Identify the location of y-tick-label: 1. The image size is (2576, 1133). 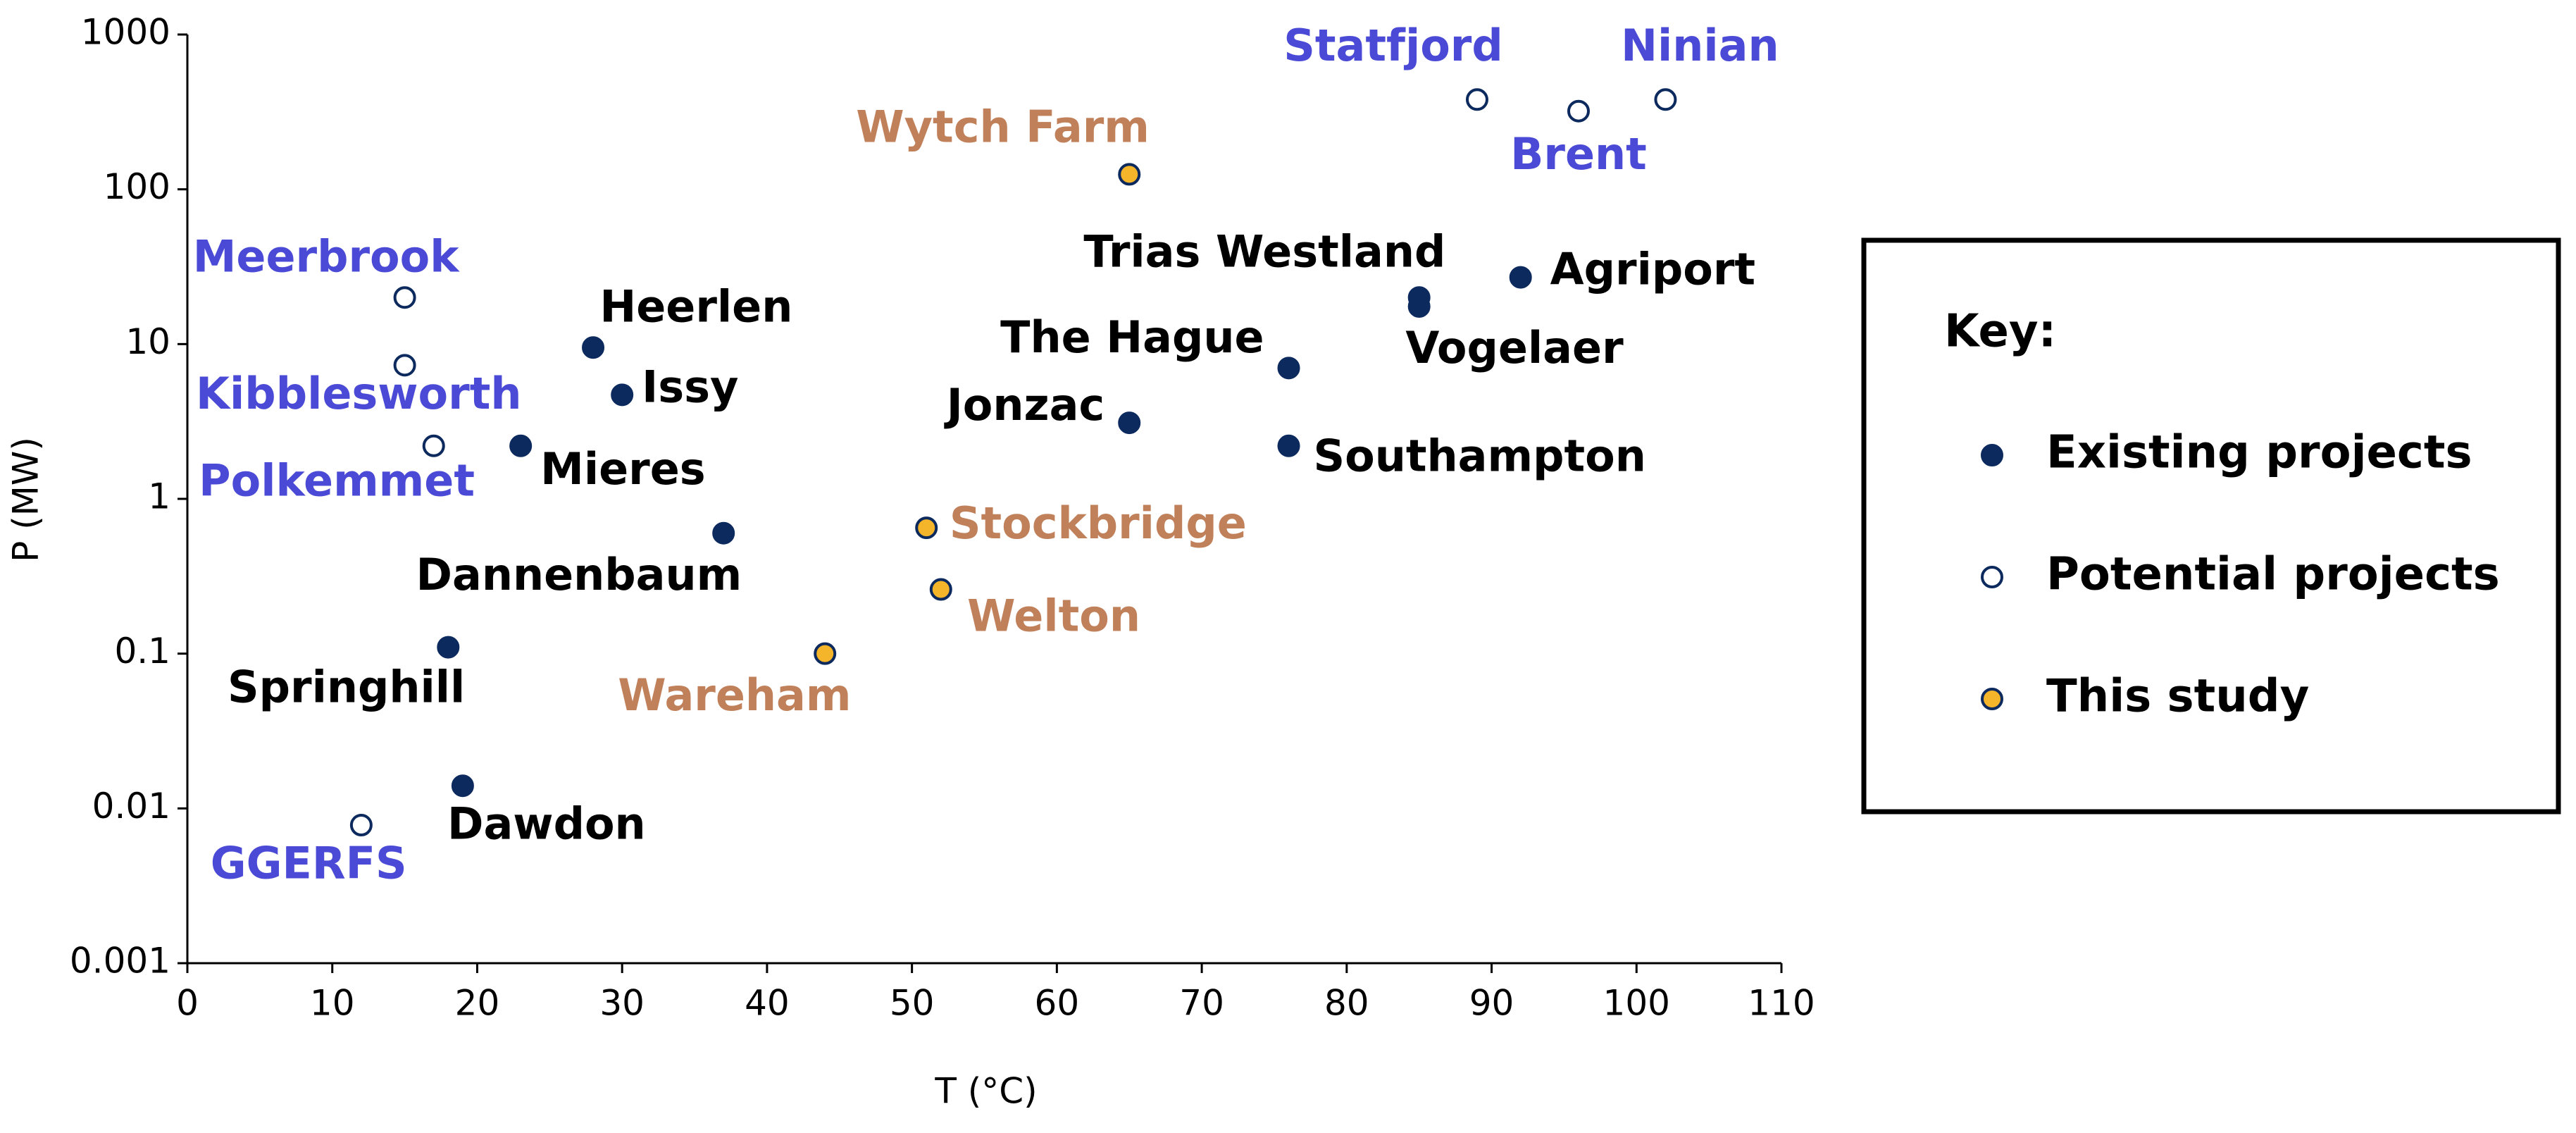
(159, 496).